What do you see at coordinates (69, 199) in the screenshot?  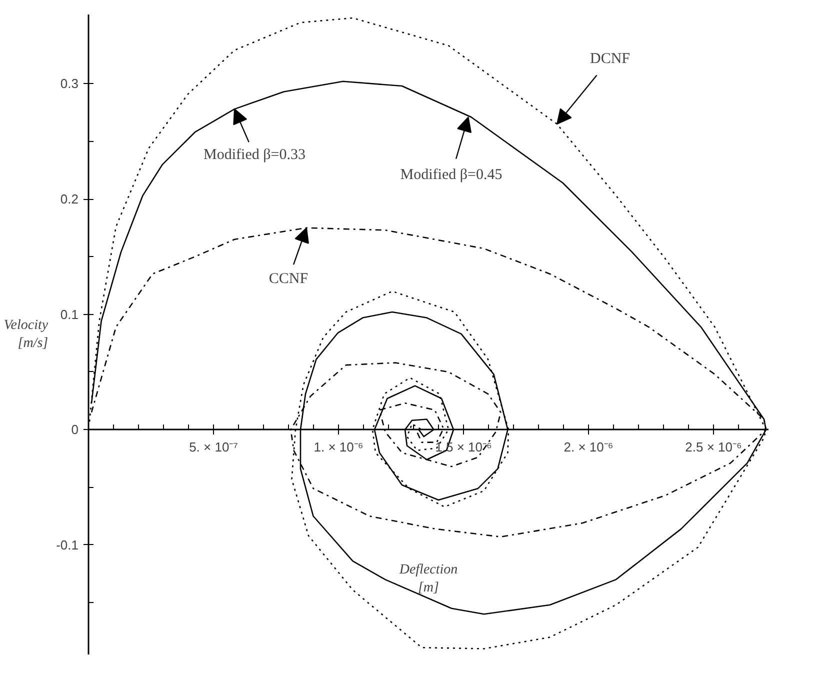 I see `y-tick-label: 0.2` at bounding box center [69, 199].